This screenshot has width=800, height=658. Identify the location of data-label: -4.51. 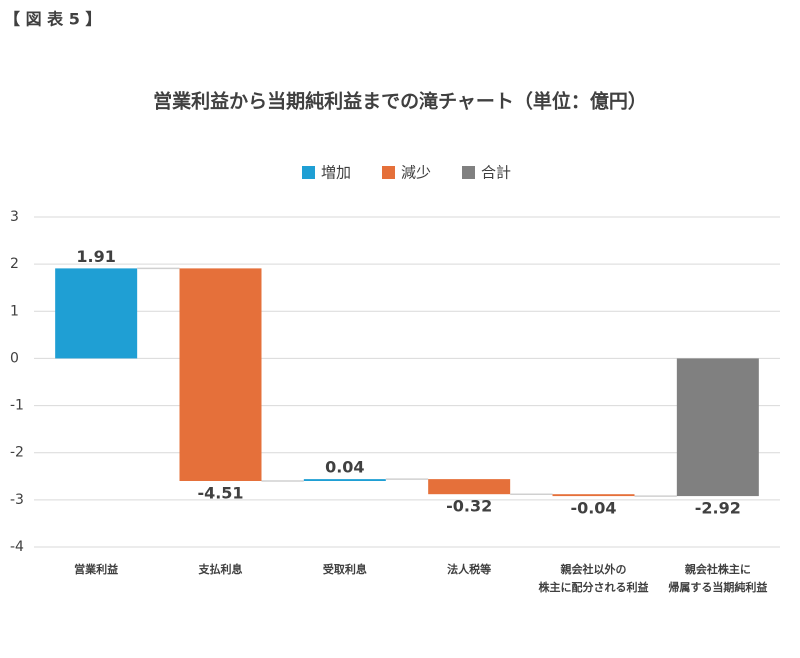
(220, 493).